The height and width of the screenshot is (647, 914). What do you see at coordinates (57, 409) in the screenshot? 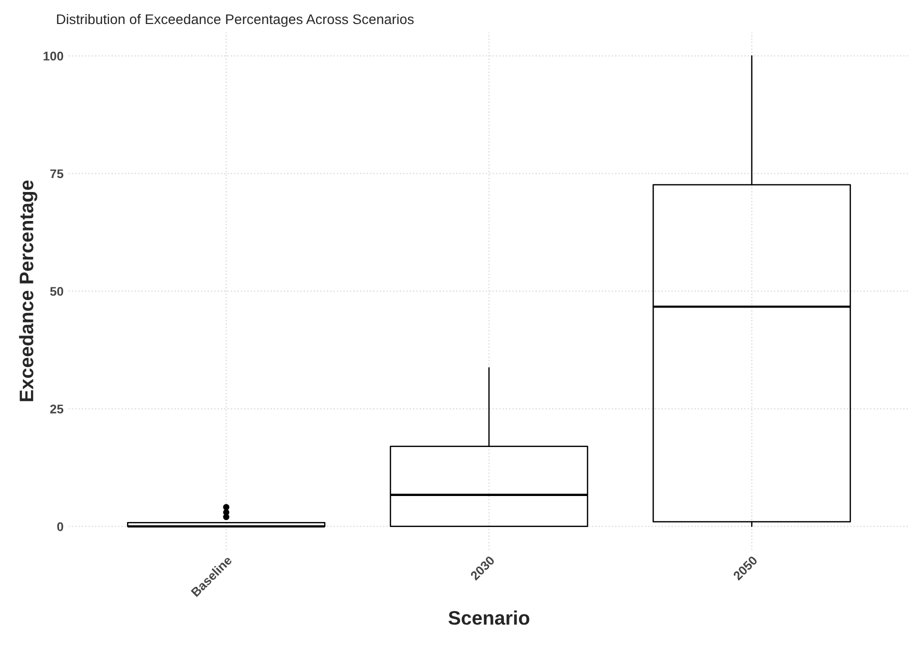
I see `y-tick-label: 25` at bounding box center [57, 409].